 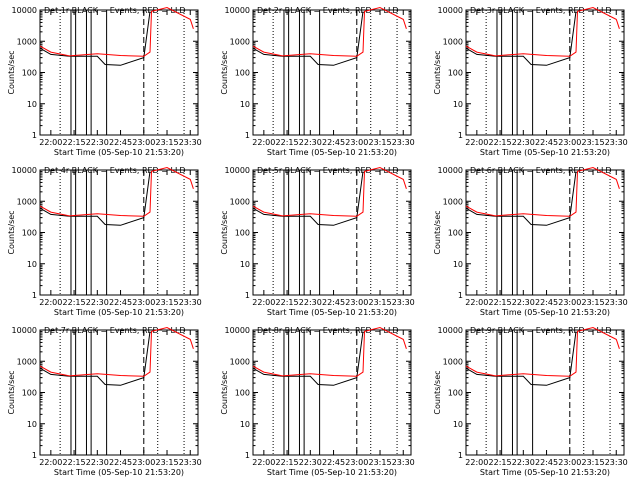 What do you see at coordinates (328, 10) in the screenshot?
I see `chart-title: Det 2r BLACK = Events, RED = LLD` at bounding box center [328, 10].